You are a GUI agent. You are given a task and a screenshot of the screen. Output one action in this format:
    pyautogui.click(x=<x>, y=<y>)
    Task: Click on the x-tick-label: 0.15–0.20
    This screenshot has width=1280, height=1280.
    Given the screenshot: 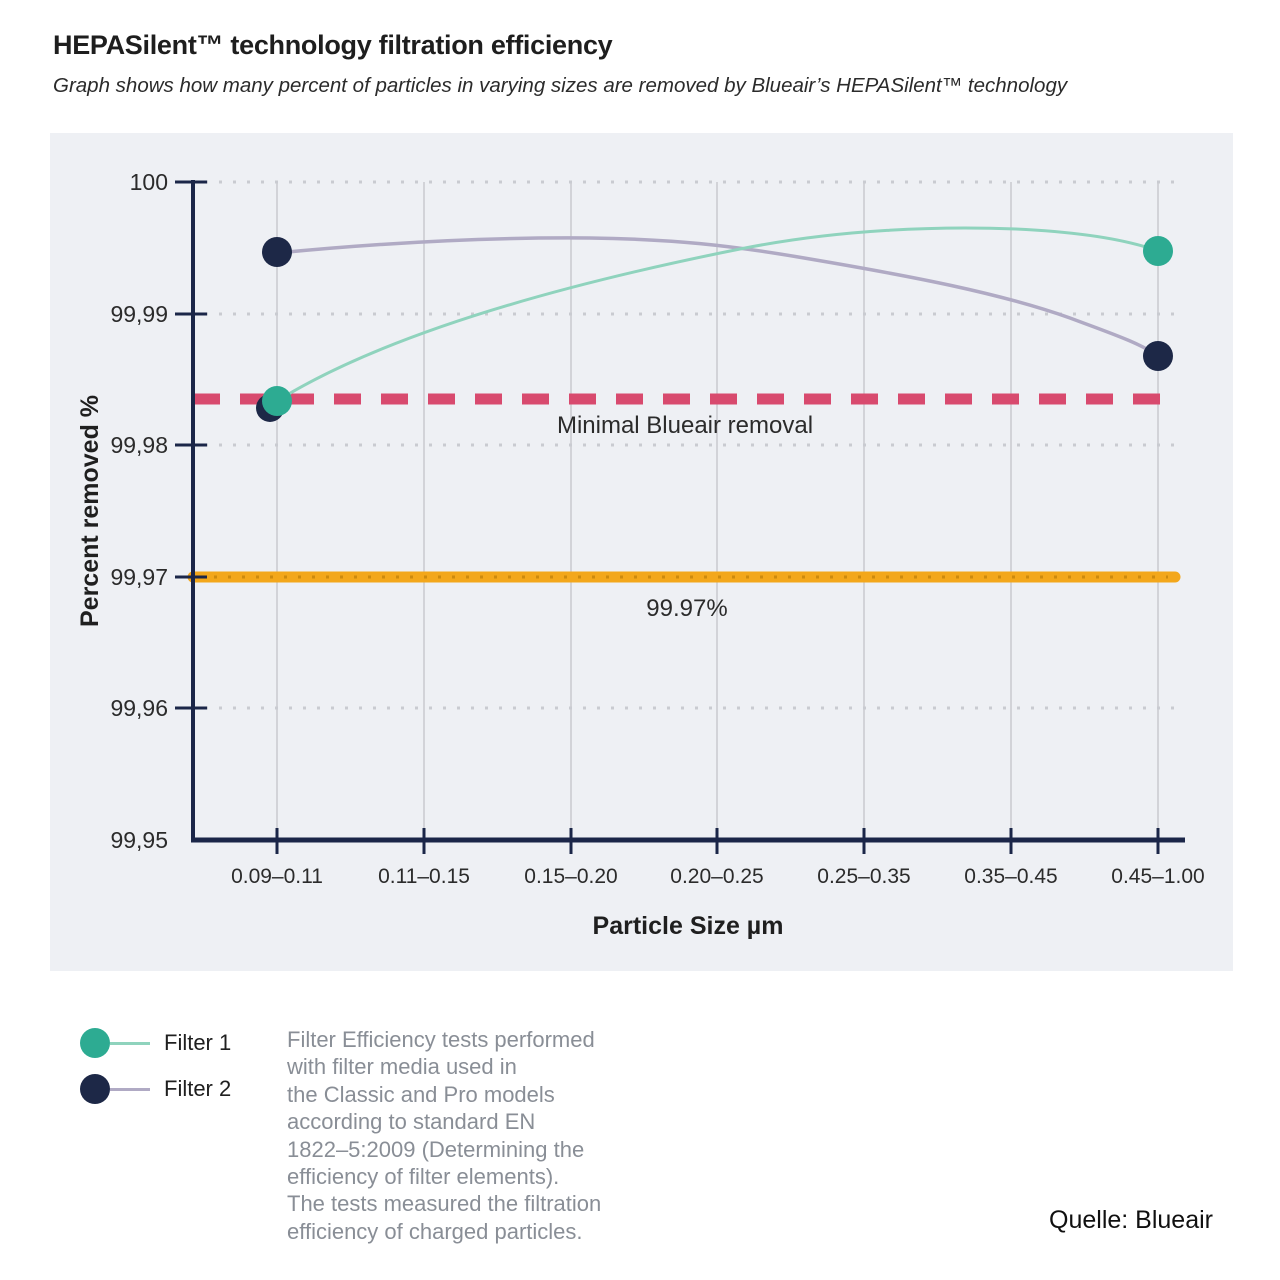 What is the action you would take?
    pyautogui.click(x=570, y=876)
    